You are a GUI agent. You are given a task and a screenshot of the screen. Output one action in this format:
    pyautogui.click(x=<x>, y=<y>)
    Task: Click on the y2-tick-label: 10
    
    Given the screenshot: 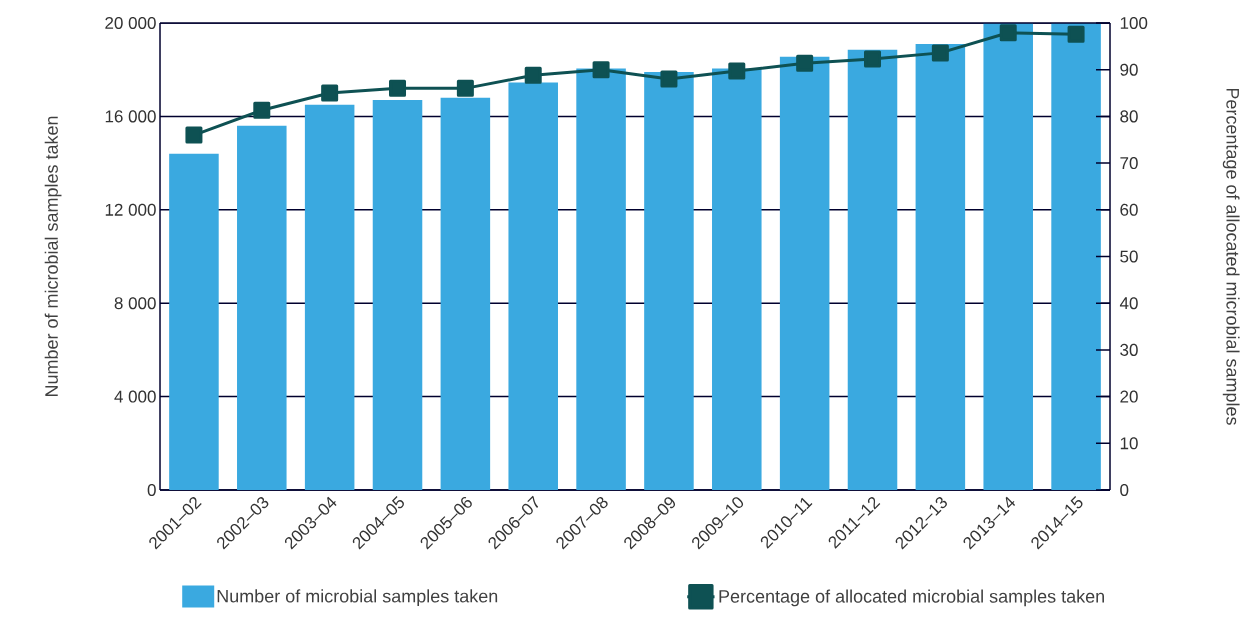 What is the action you would take?
    pyautogui.click(x=1129, y=443)
    